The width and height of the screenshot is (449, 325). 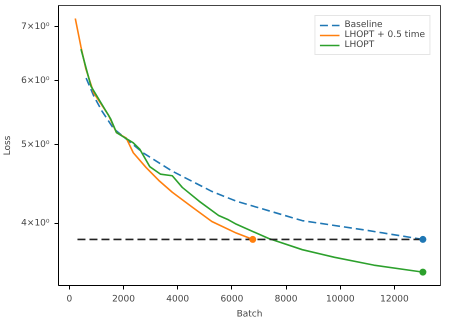 What do you see at coordinates (35, 145) in the screenshot?
I see `y-tick-label: 5×10⁰` at bounding box center [35, 145].